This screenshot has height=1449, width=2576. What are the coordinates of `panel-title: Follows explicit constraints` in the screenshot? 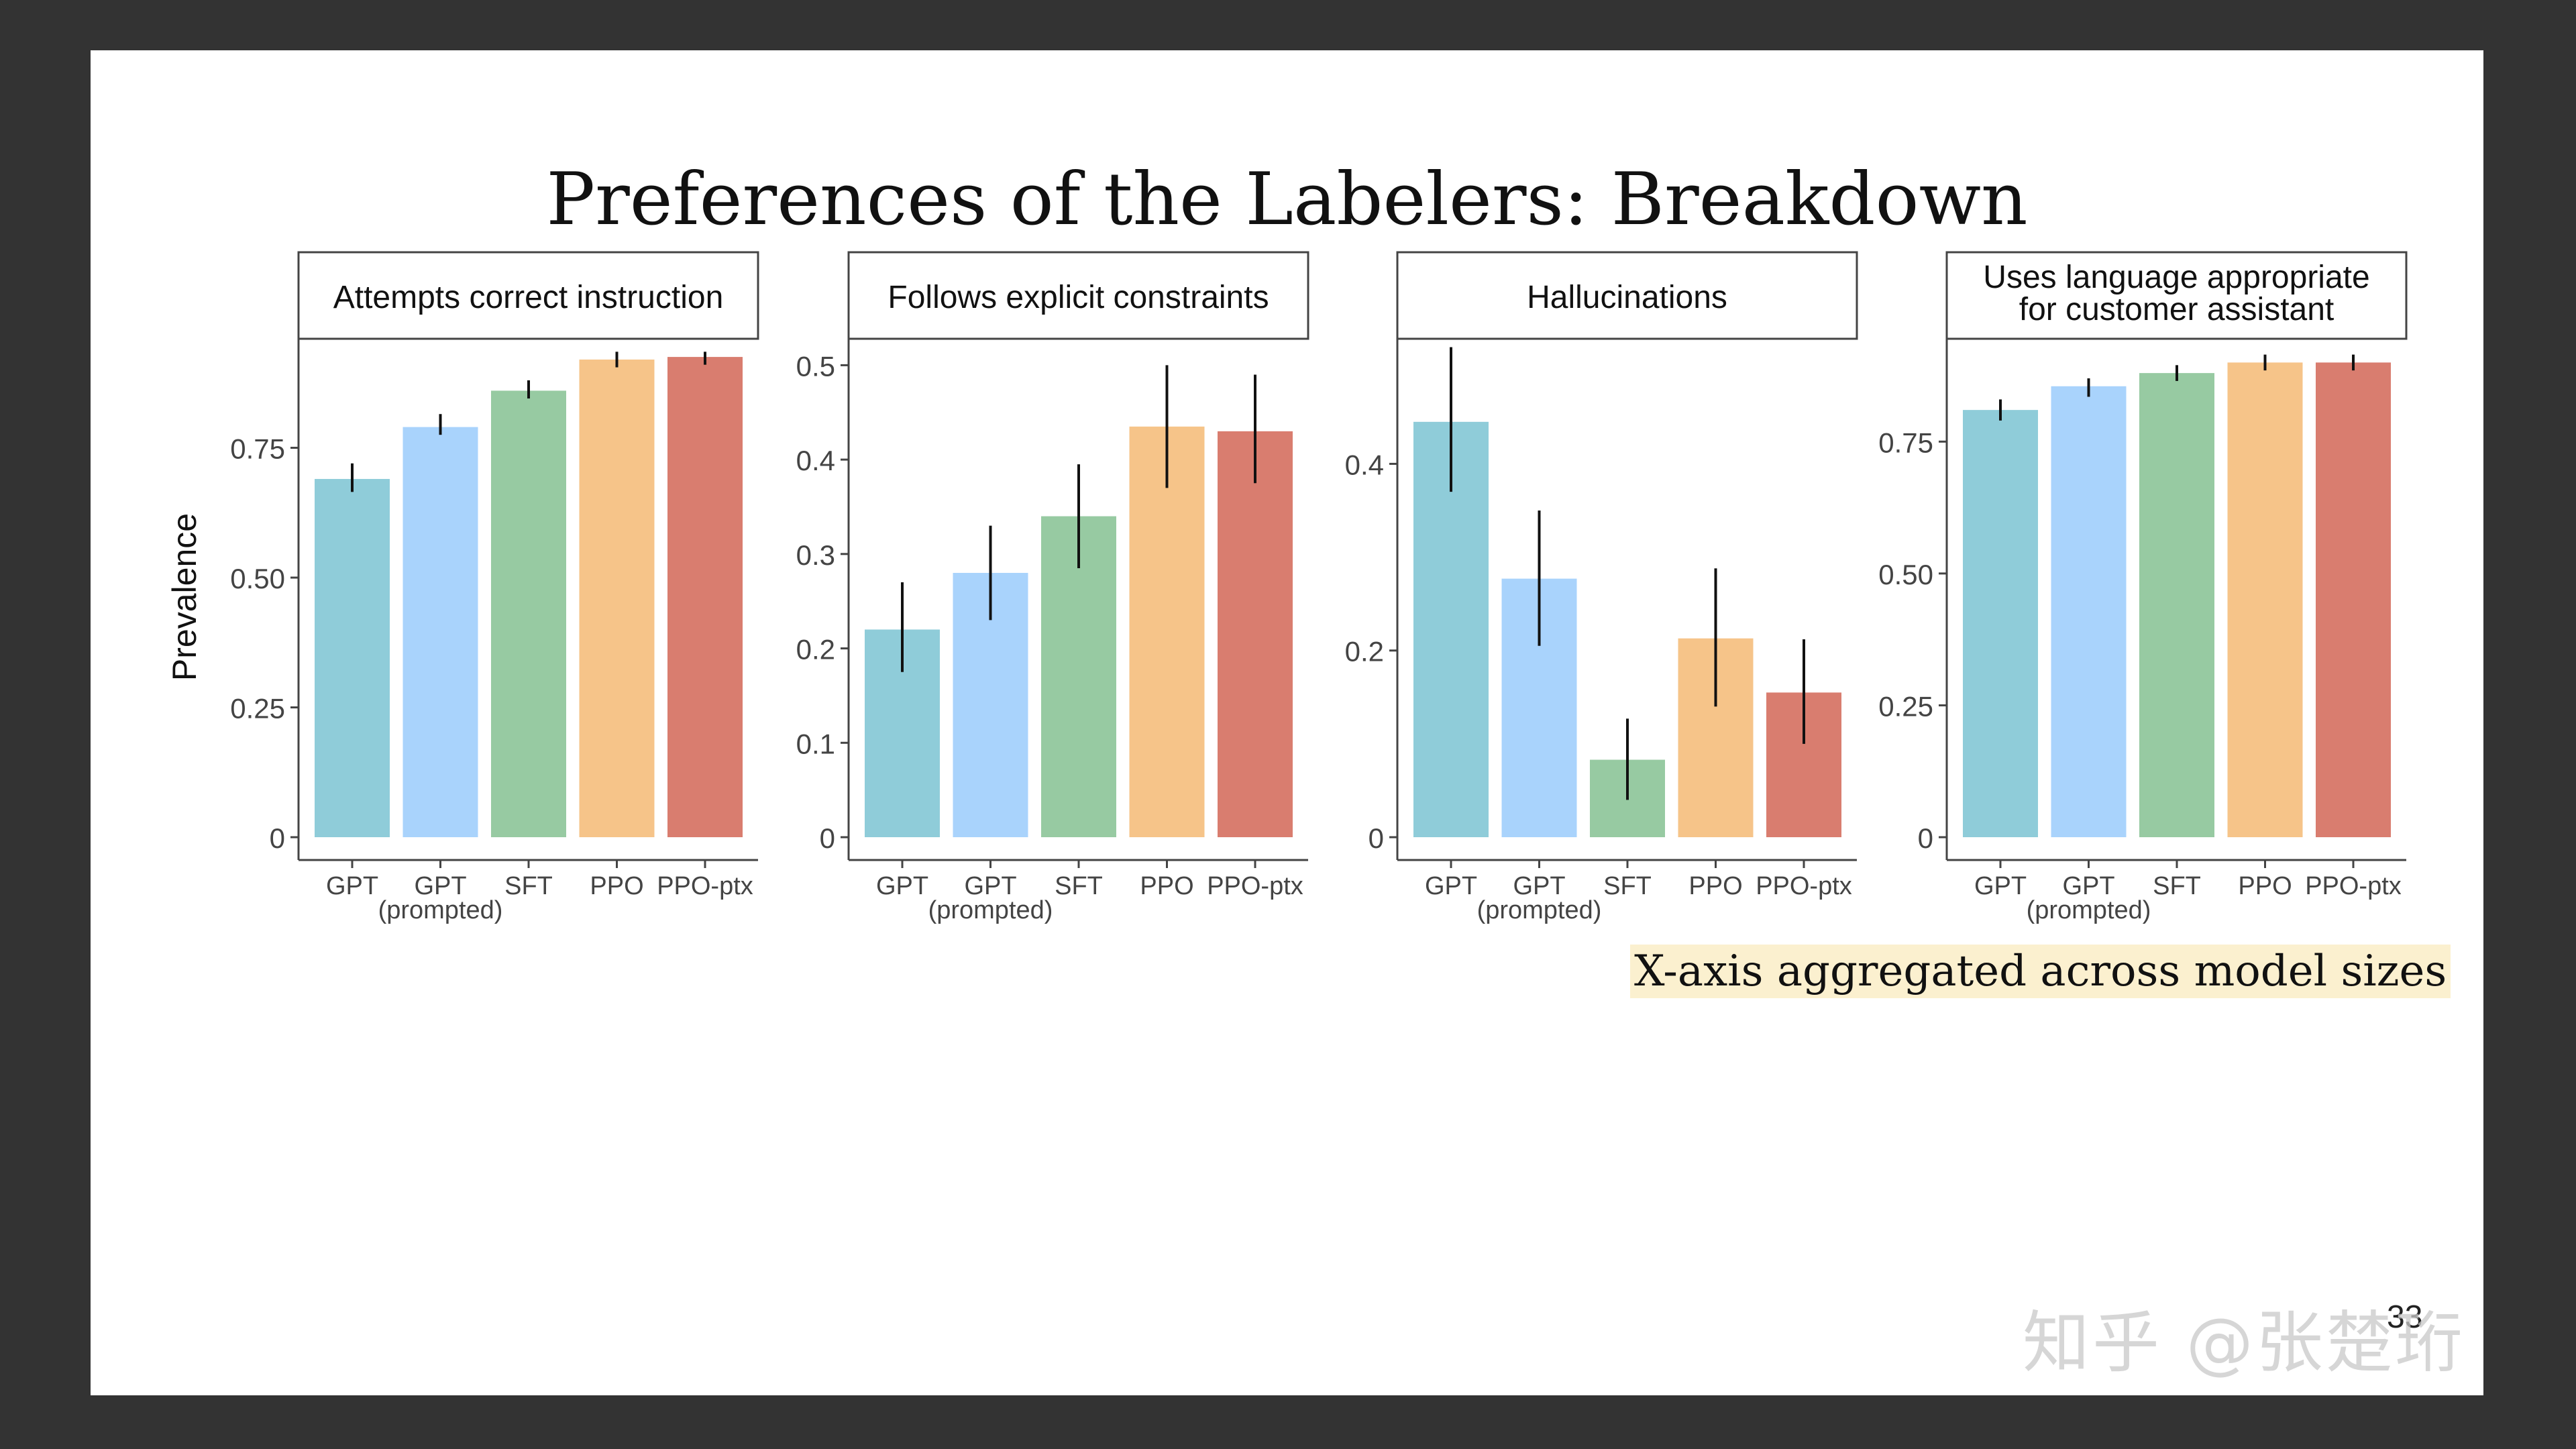 It's located at (1078, 297).